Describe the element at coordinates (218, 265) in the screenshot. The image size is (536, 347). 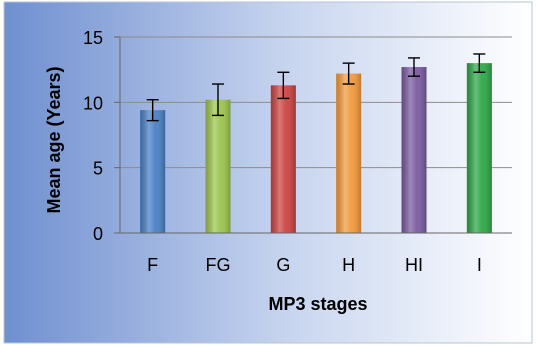
I see `x-tick-label: FG` at that location.